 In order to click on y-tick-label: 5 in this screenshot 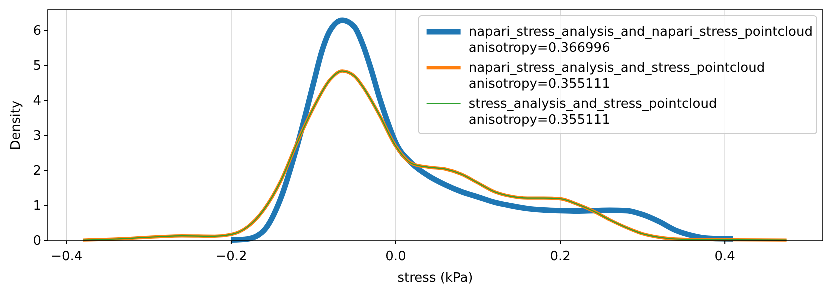, I will do `click(37, 66)`.